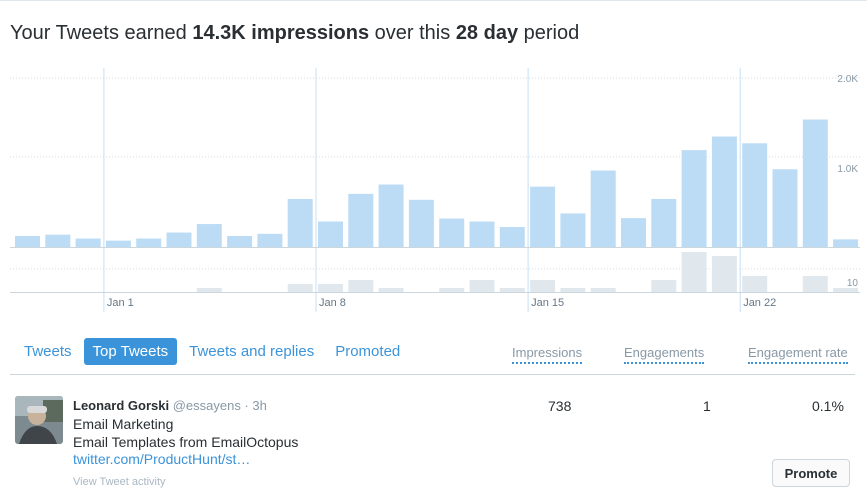  What do you see at coordinates (130, 351) in the screenshot?
I see `tab-top-tweets: Top Tweets` at bounding box center [130, 351].